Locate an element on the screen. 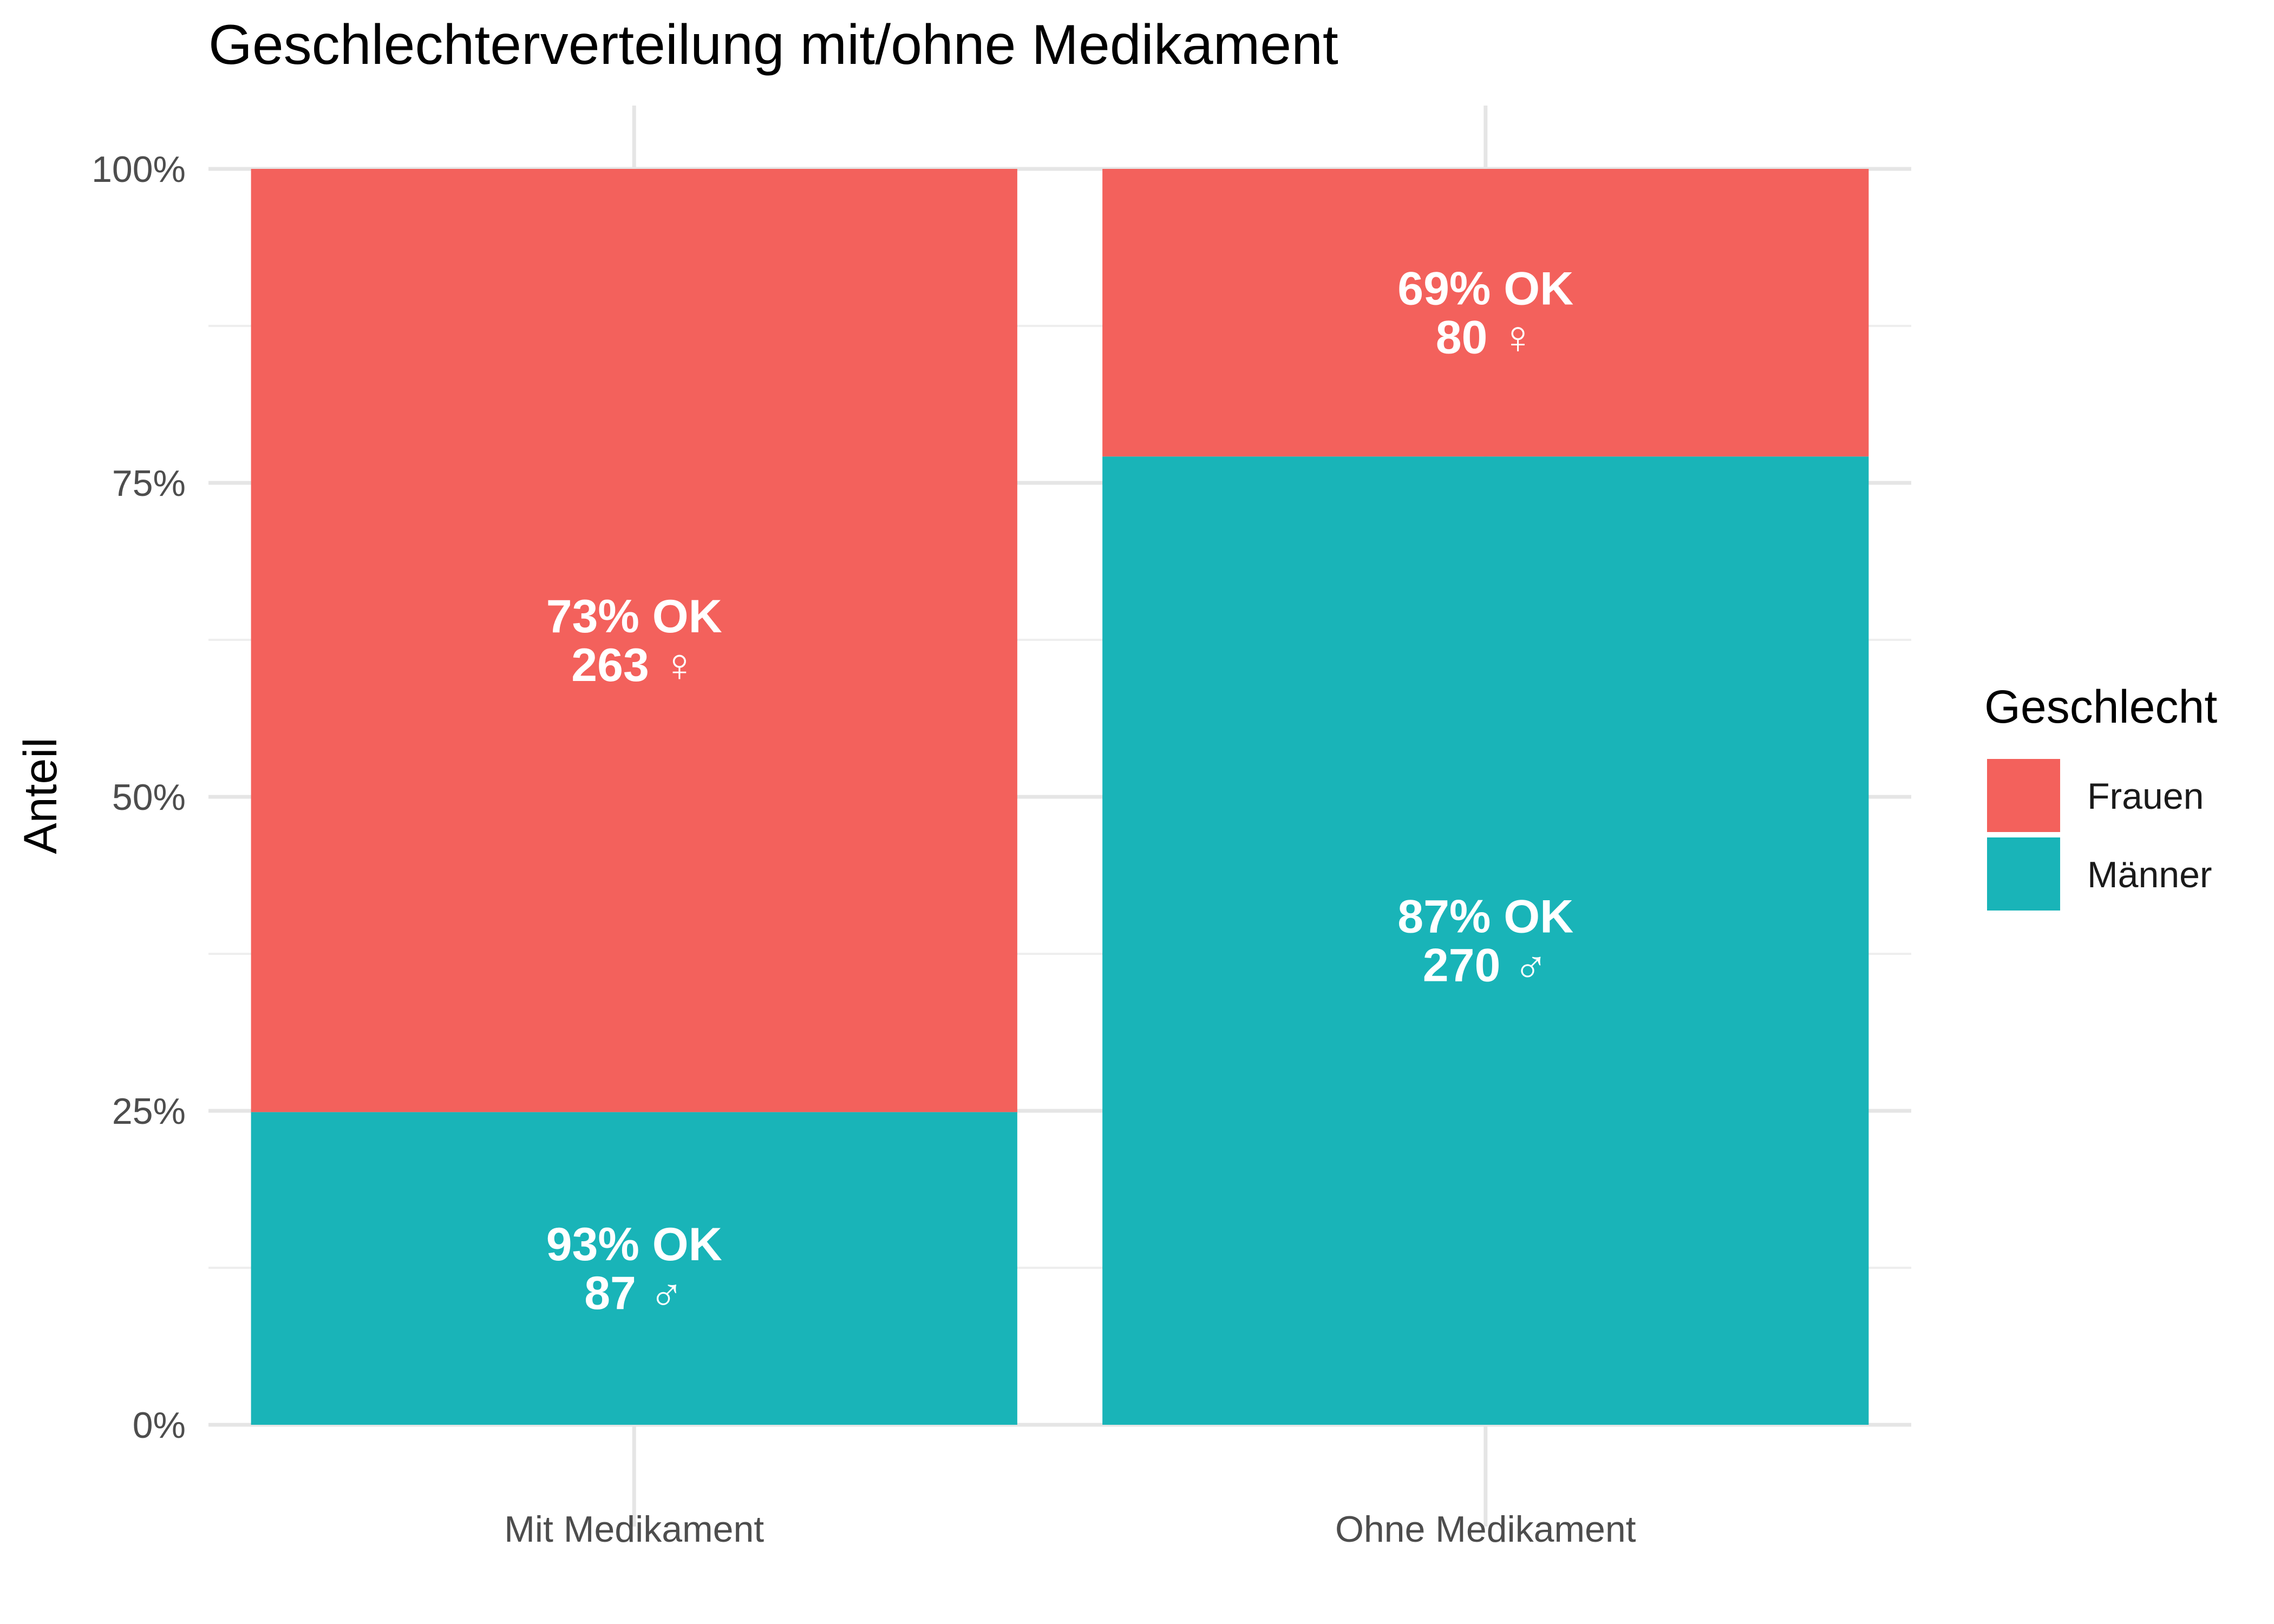  data-label: 73% OK 263 ♀ is located at coordinates (634, 641).